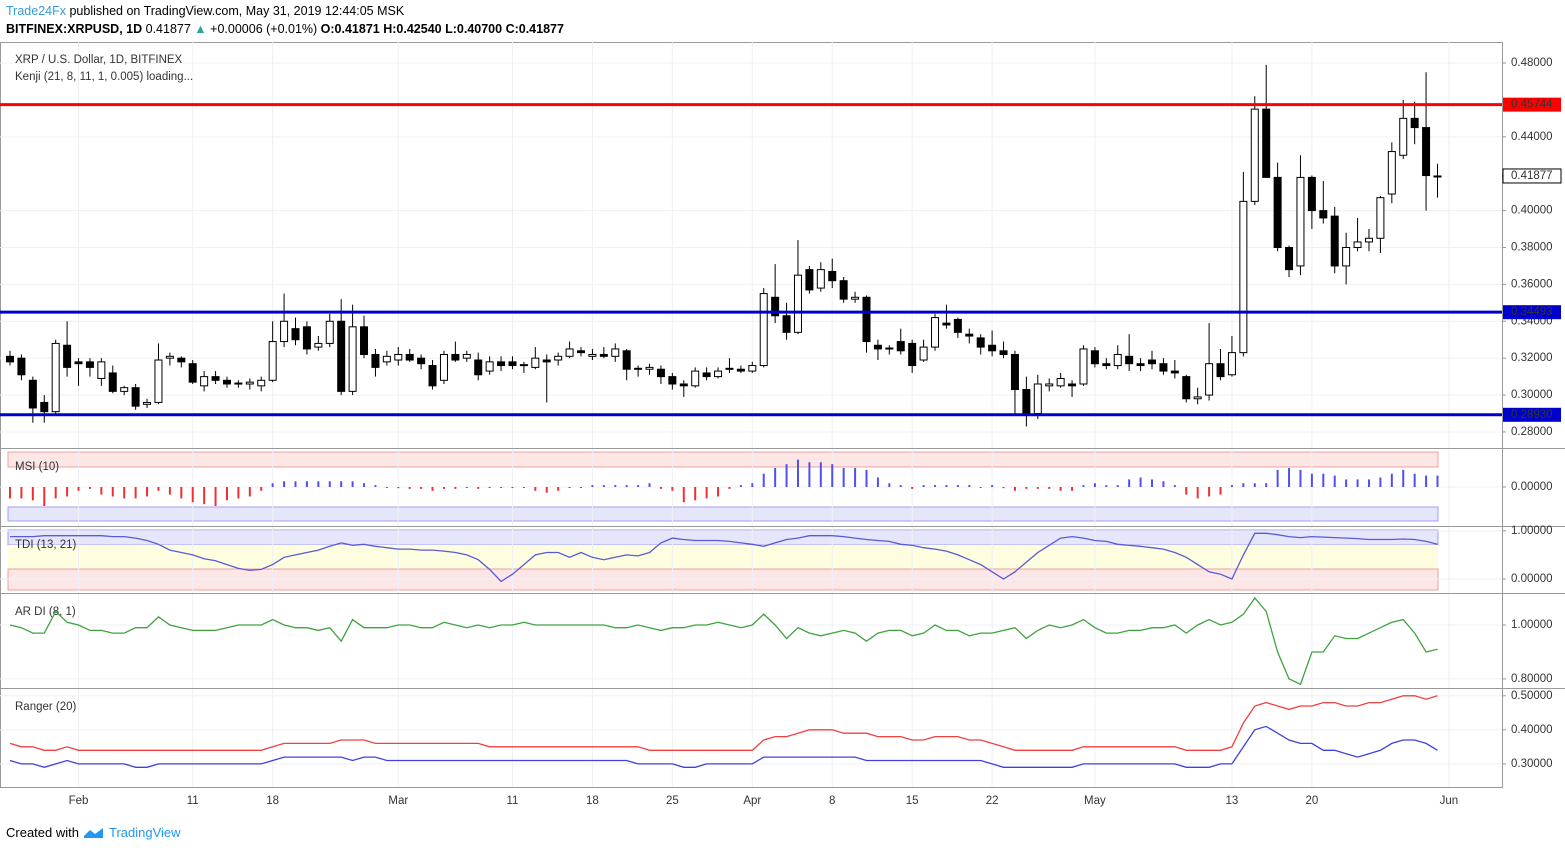 The height and width of the screenshot is (851, 1565). I want to click on x-tick-label: 8, so click(832, 801).